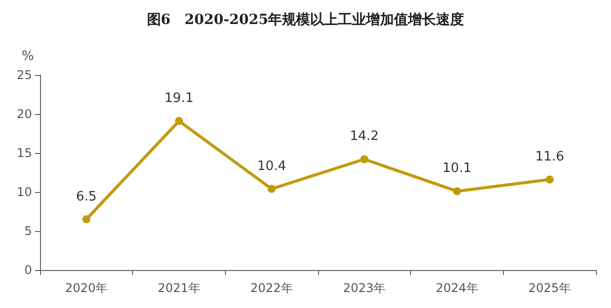 The image size is (611, 308). Describe the element at coordinates (271, 288) in the screenshot. I see `x-tick-label: 2022年` at that location.